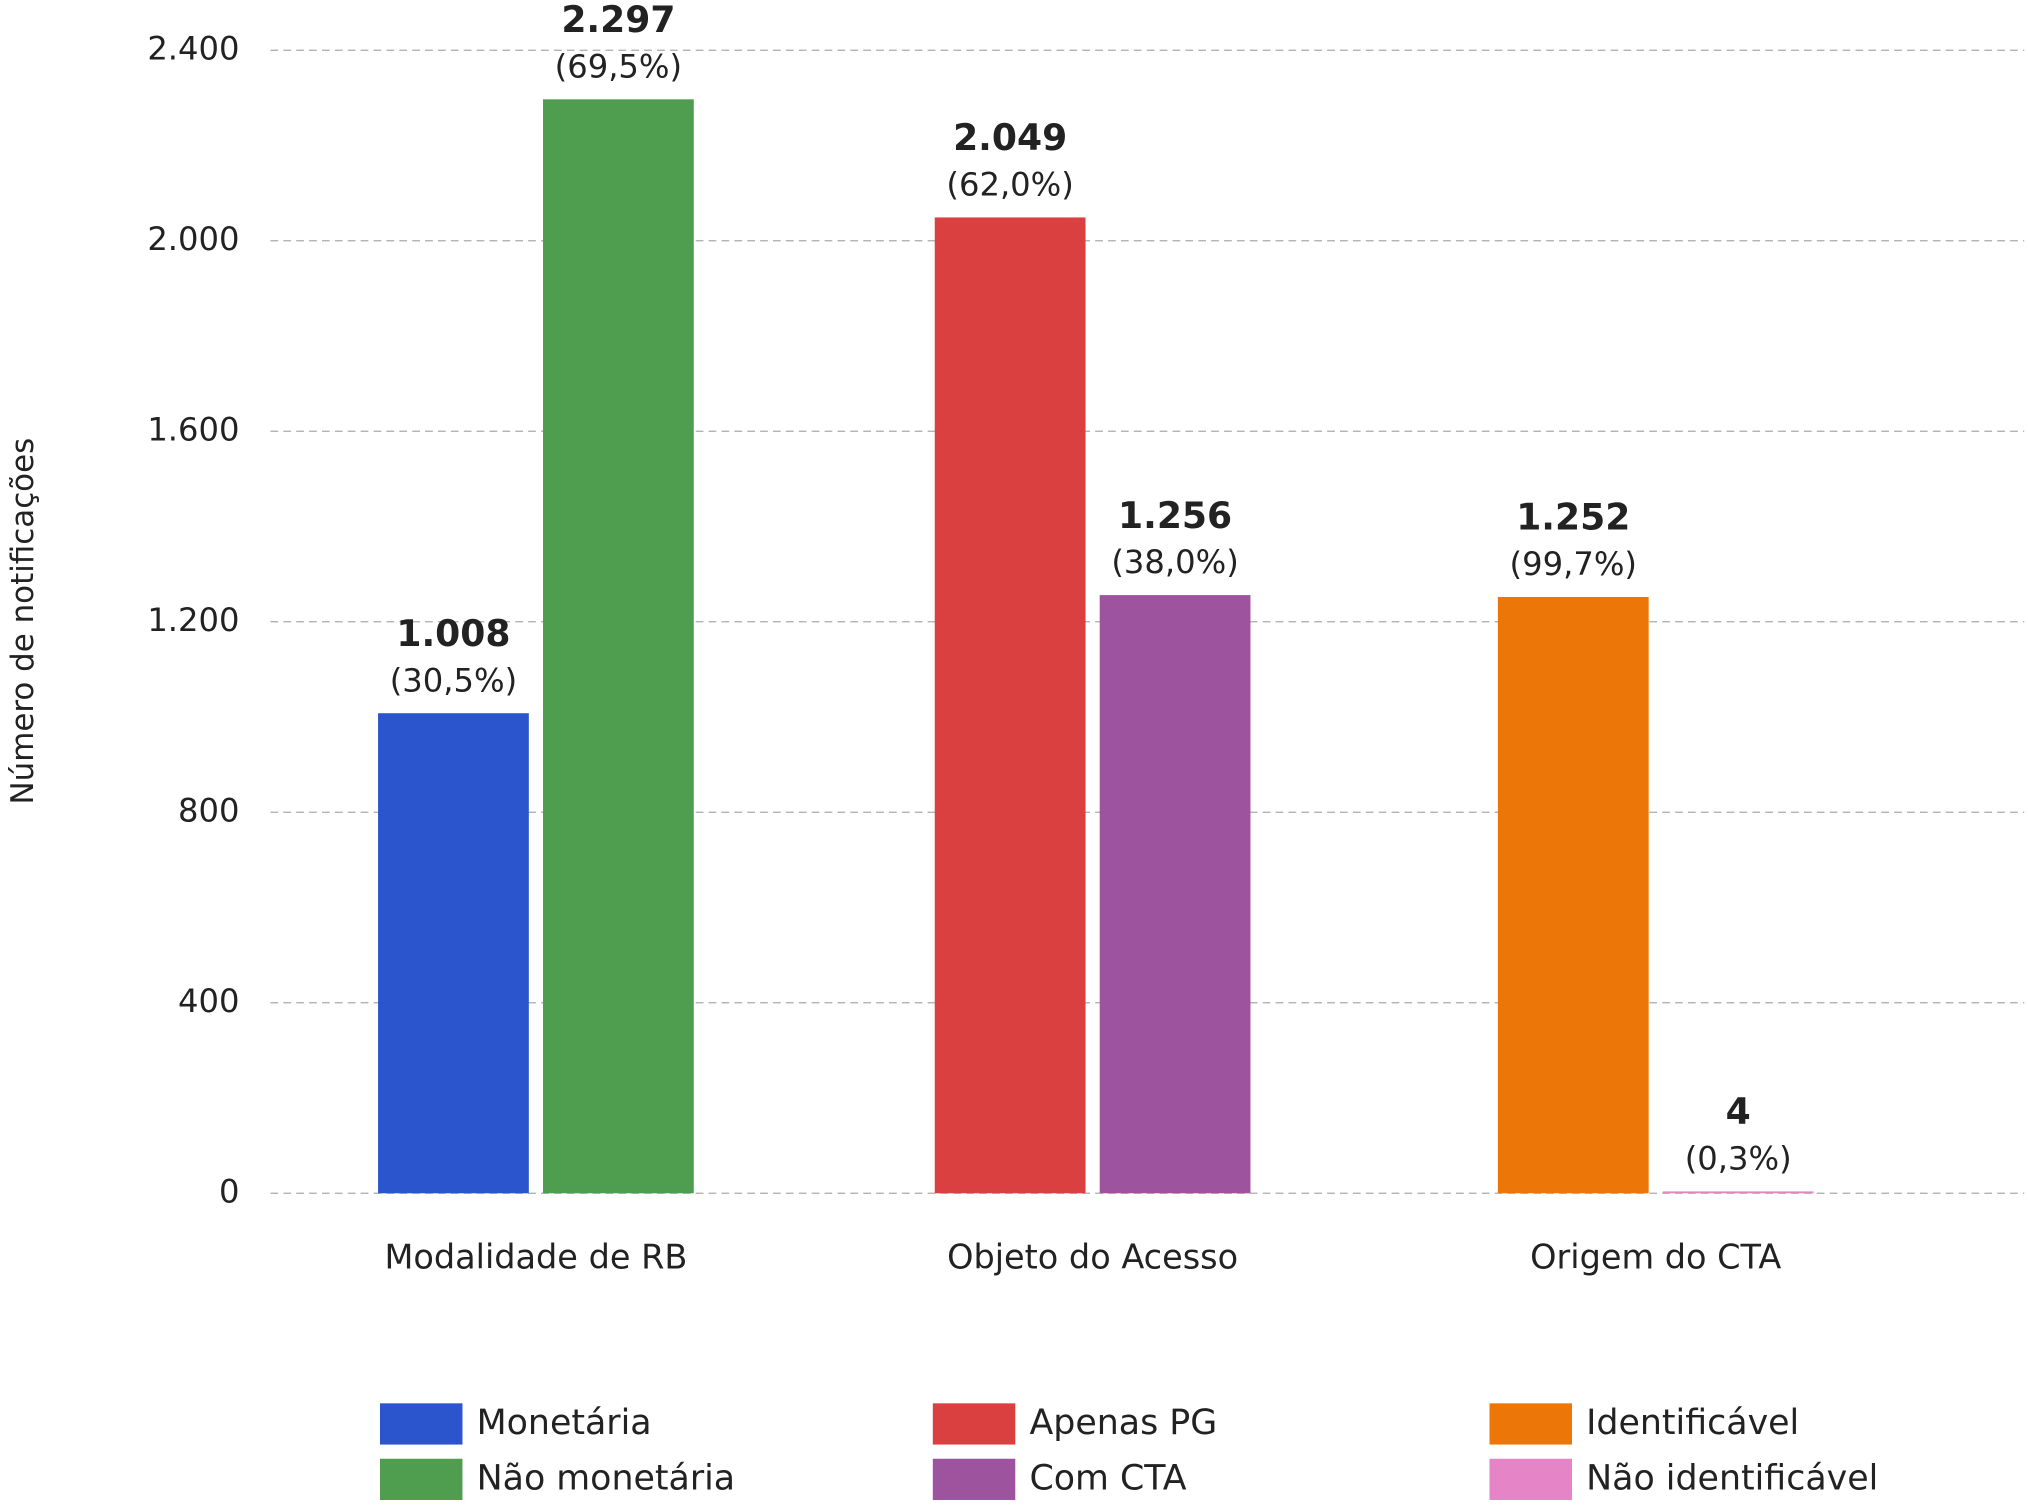 The width and height of the screenshot is (2028, 1509). I want to click on legend-label: Com CTA, so click(1107, 1478).